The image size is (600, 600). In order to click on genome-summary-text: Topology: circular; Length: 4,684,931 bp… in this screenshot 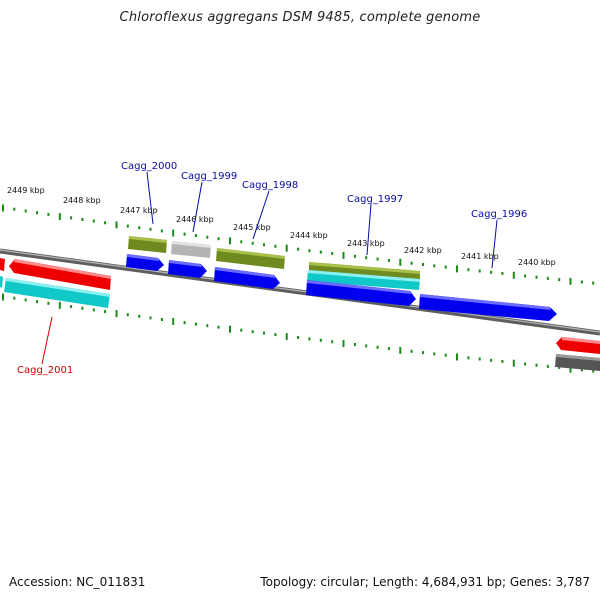, I will do `click(425, 582)`.